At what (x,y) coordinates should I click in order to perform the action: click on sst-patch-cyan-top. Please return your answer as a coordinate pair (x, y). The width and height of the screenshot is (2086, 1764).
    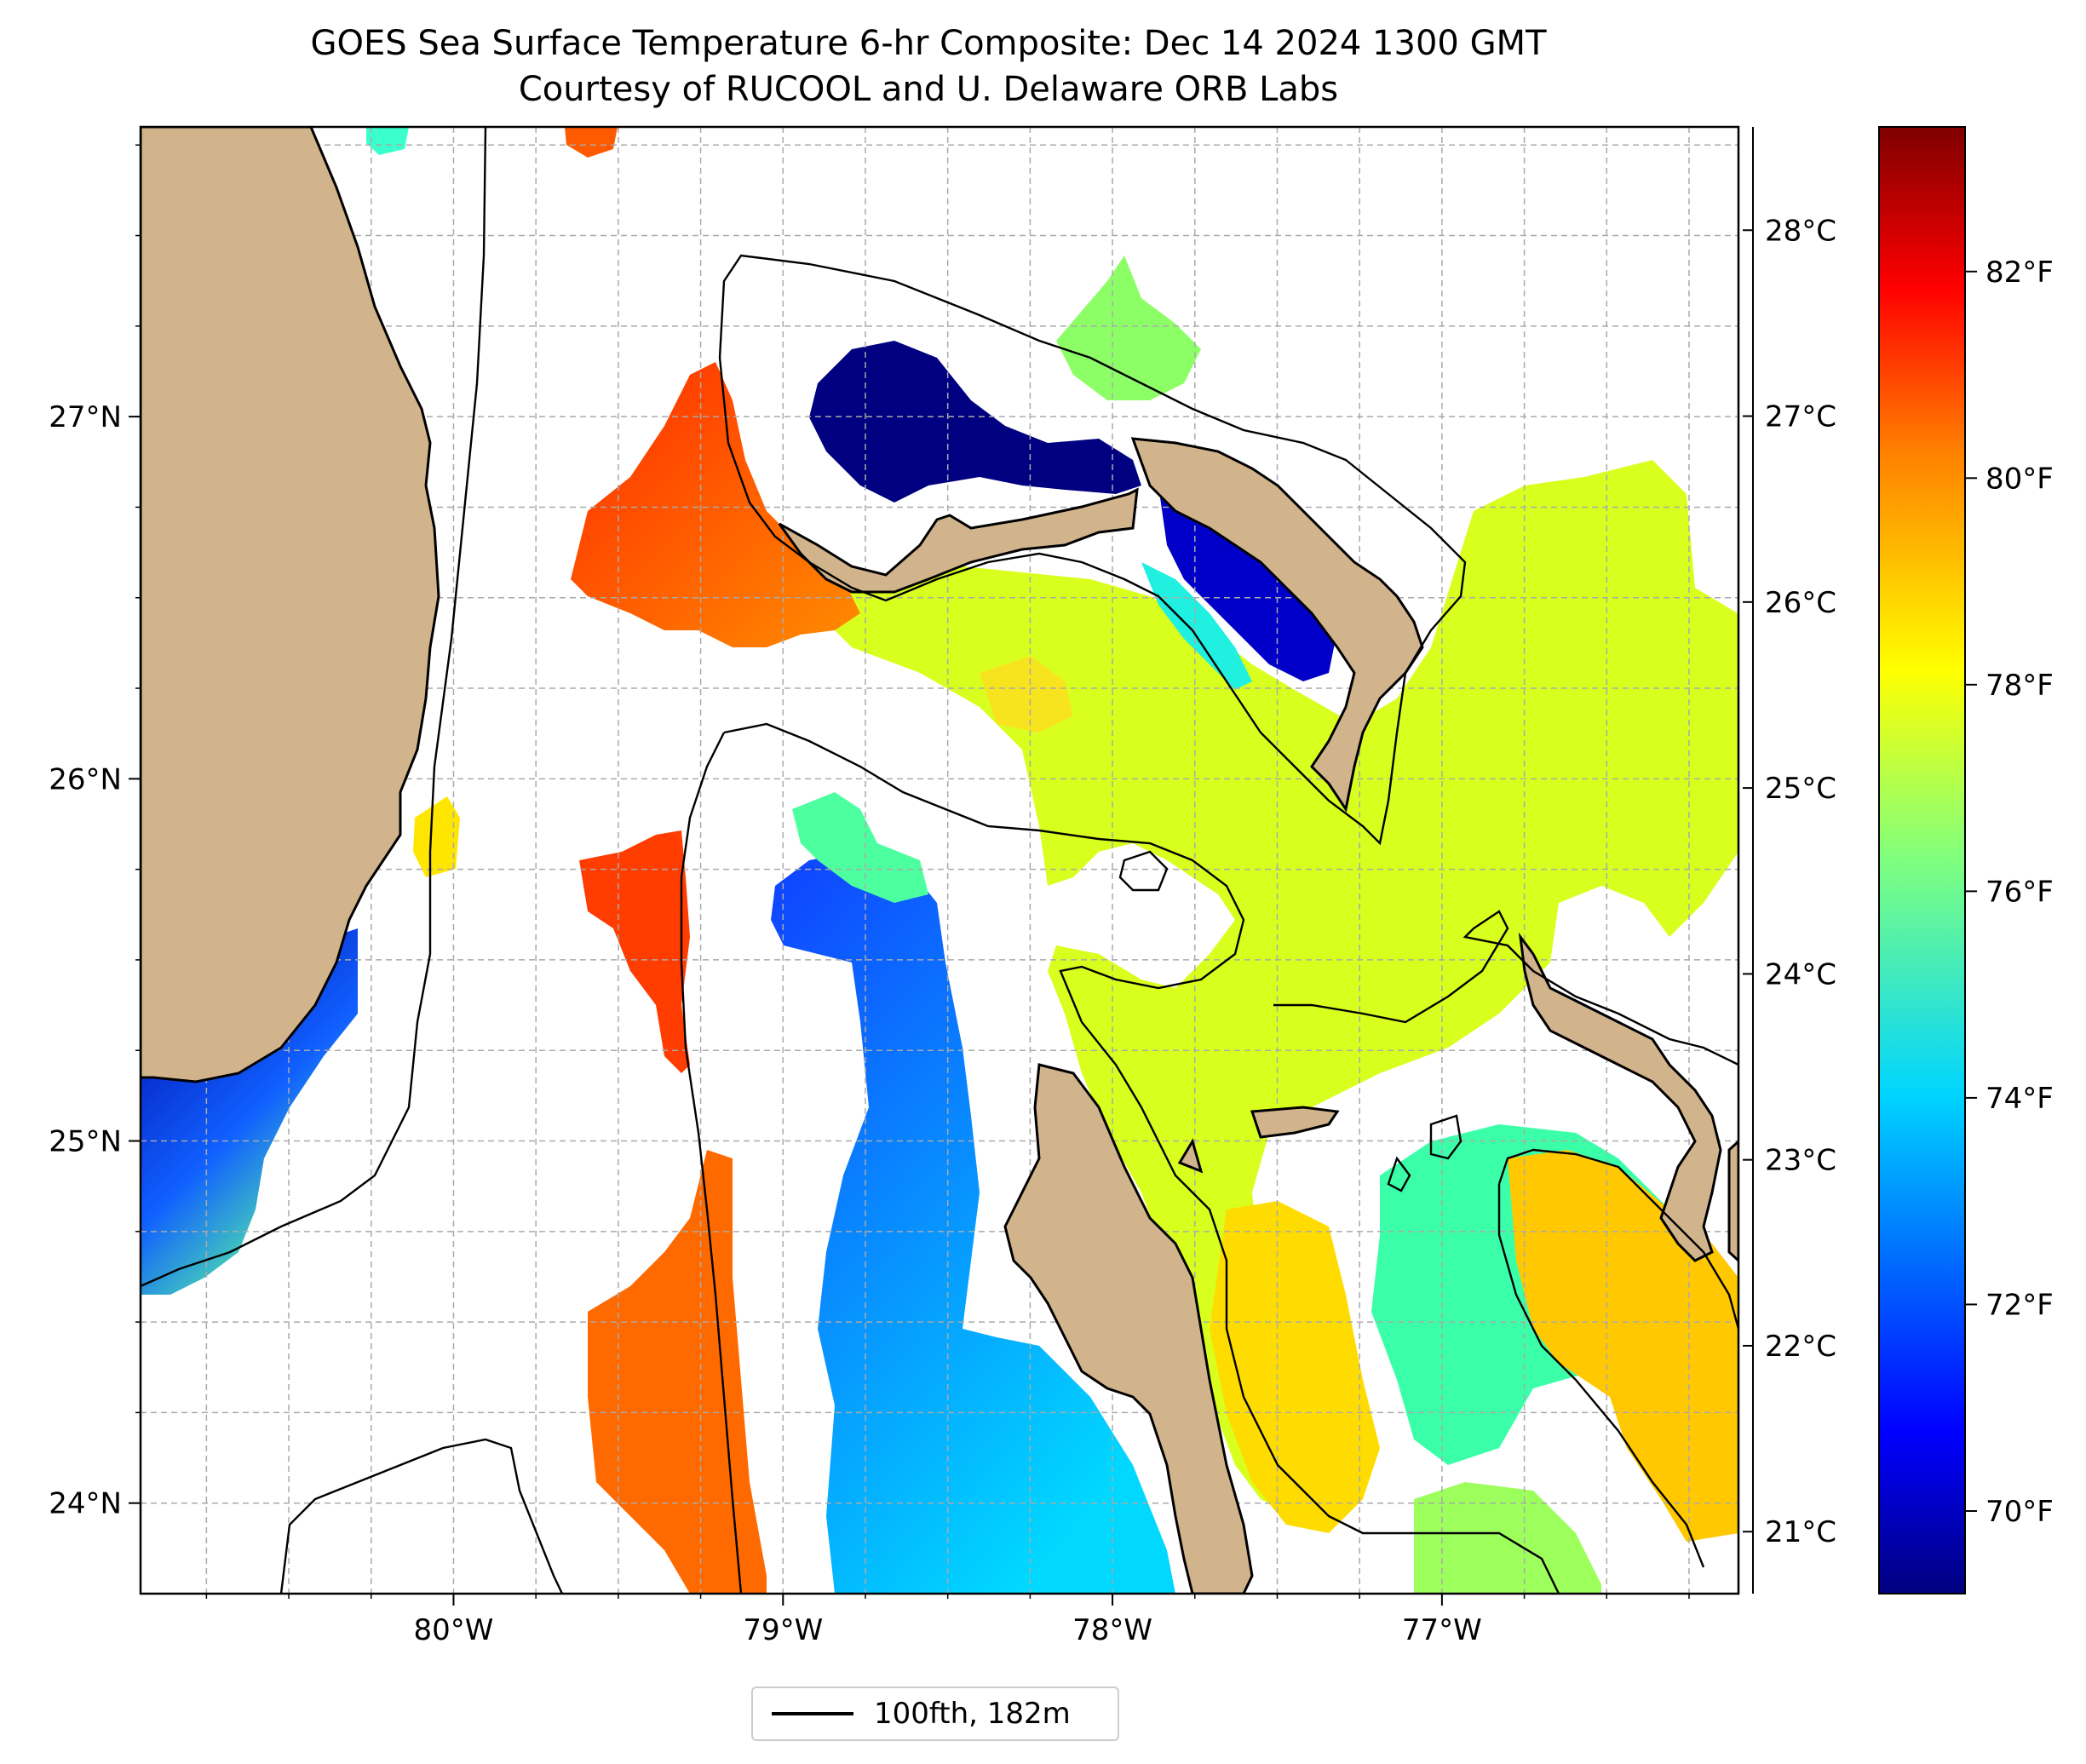
    Looking at the image, I should click on (387, 141).